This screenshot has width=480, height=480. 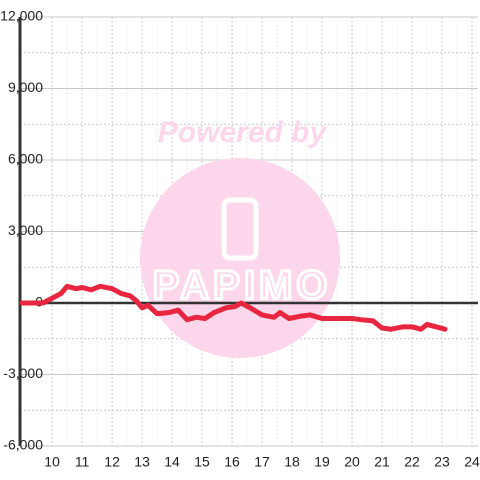 What do you see at coordinates (243, 132) in the screenshot?
I see `watermark-text: Powered by` at bounding box center [243, 132].